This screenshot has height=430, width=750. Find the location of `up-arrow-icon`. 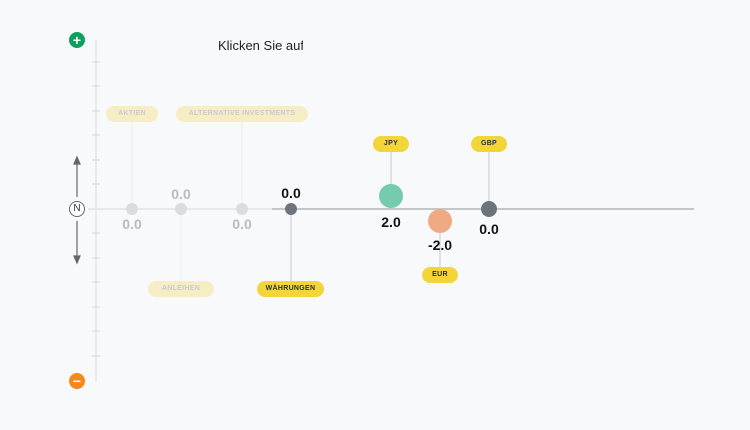

up-arrow-icon is located at coordinates (77, 176).